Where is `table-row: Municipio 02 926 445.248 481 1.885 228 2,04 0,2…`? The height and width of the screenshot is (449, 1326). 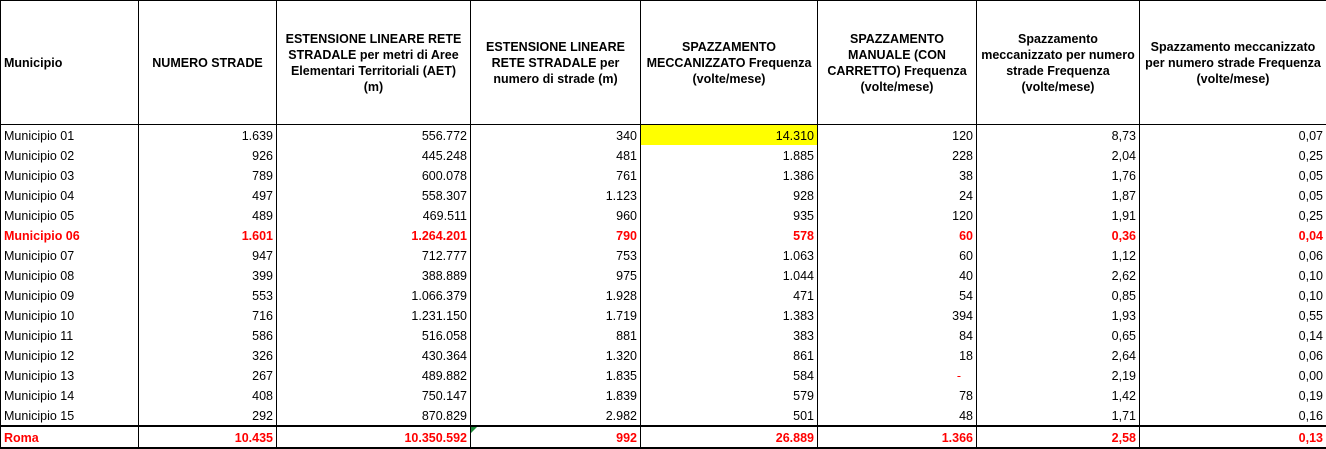
table-row: Municipio 02 926 445.248 481 1.885 228 2,04 0,2… is located at coordinates (663, 155).